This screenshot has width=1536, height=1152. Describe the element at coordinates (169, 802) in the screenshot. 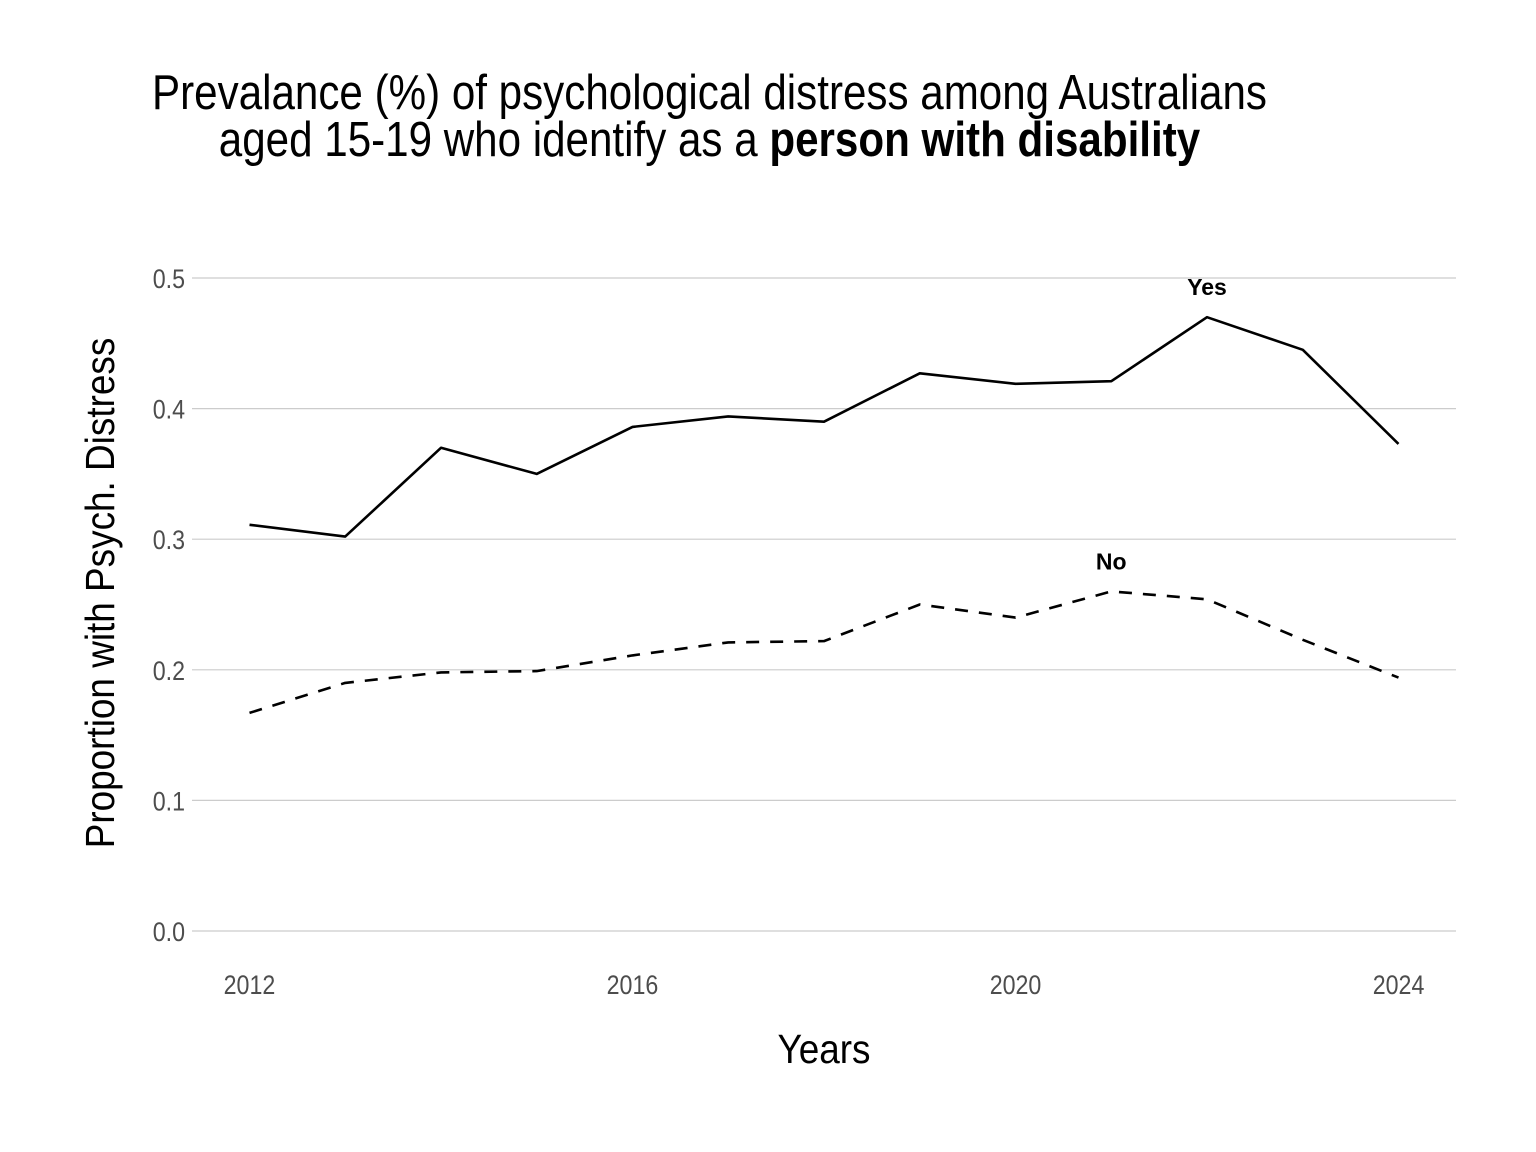

I see `y-tick-label: 0.1` at that location.